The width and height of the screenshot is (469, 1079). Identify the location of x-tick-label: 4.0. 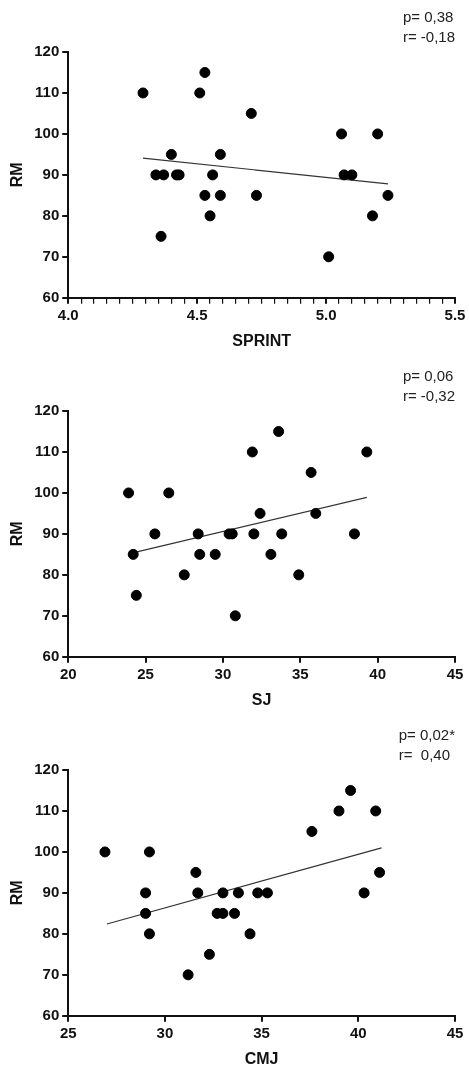
(68, 314).